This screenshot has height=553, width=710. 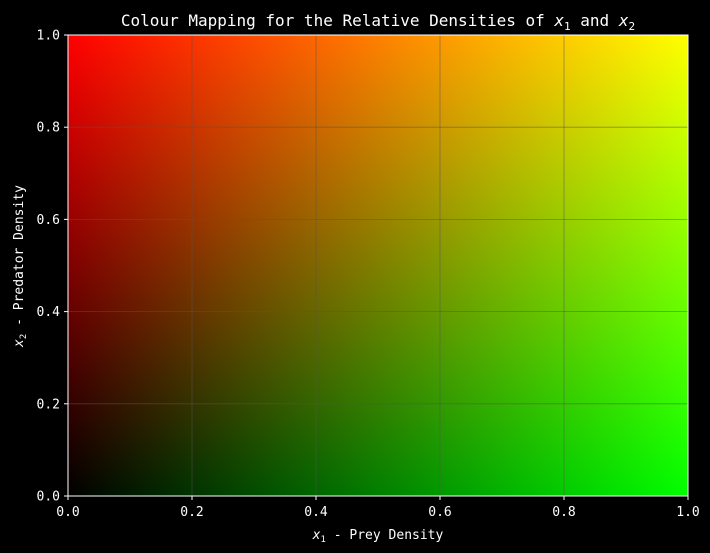 I want to click on y-tick-label: 1.0, so click(x=48, y=36).